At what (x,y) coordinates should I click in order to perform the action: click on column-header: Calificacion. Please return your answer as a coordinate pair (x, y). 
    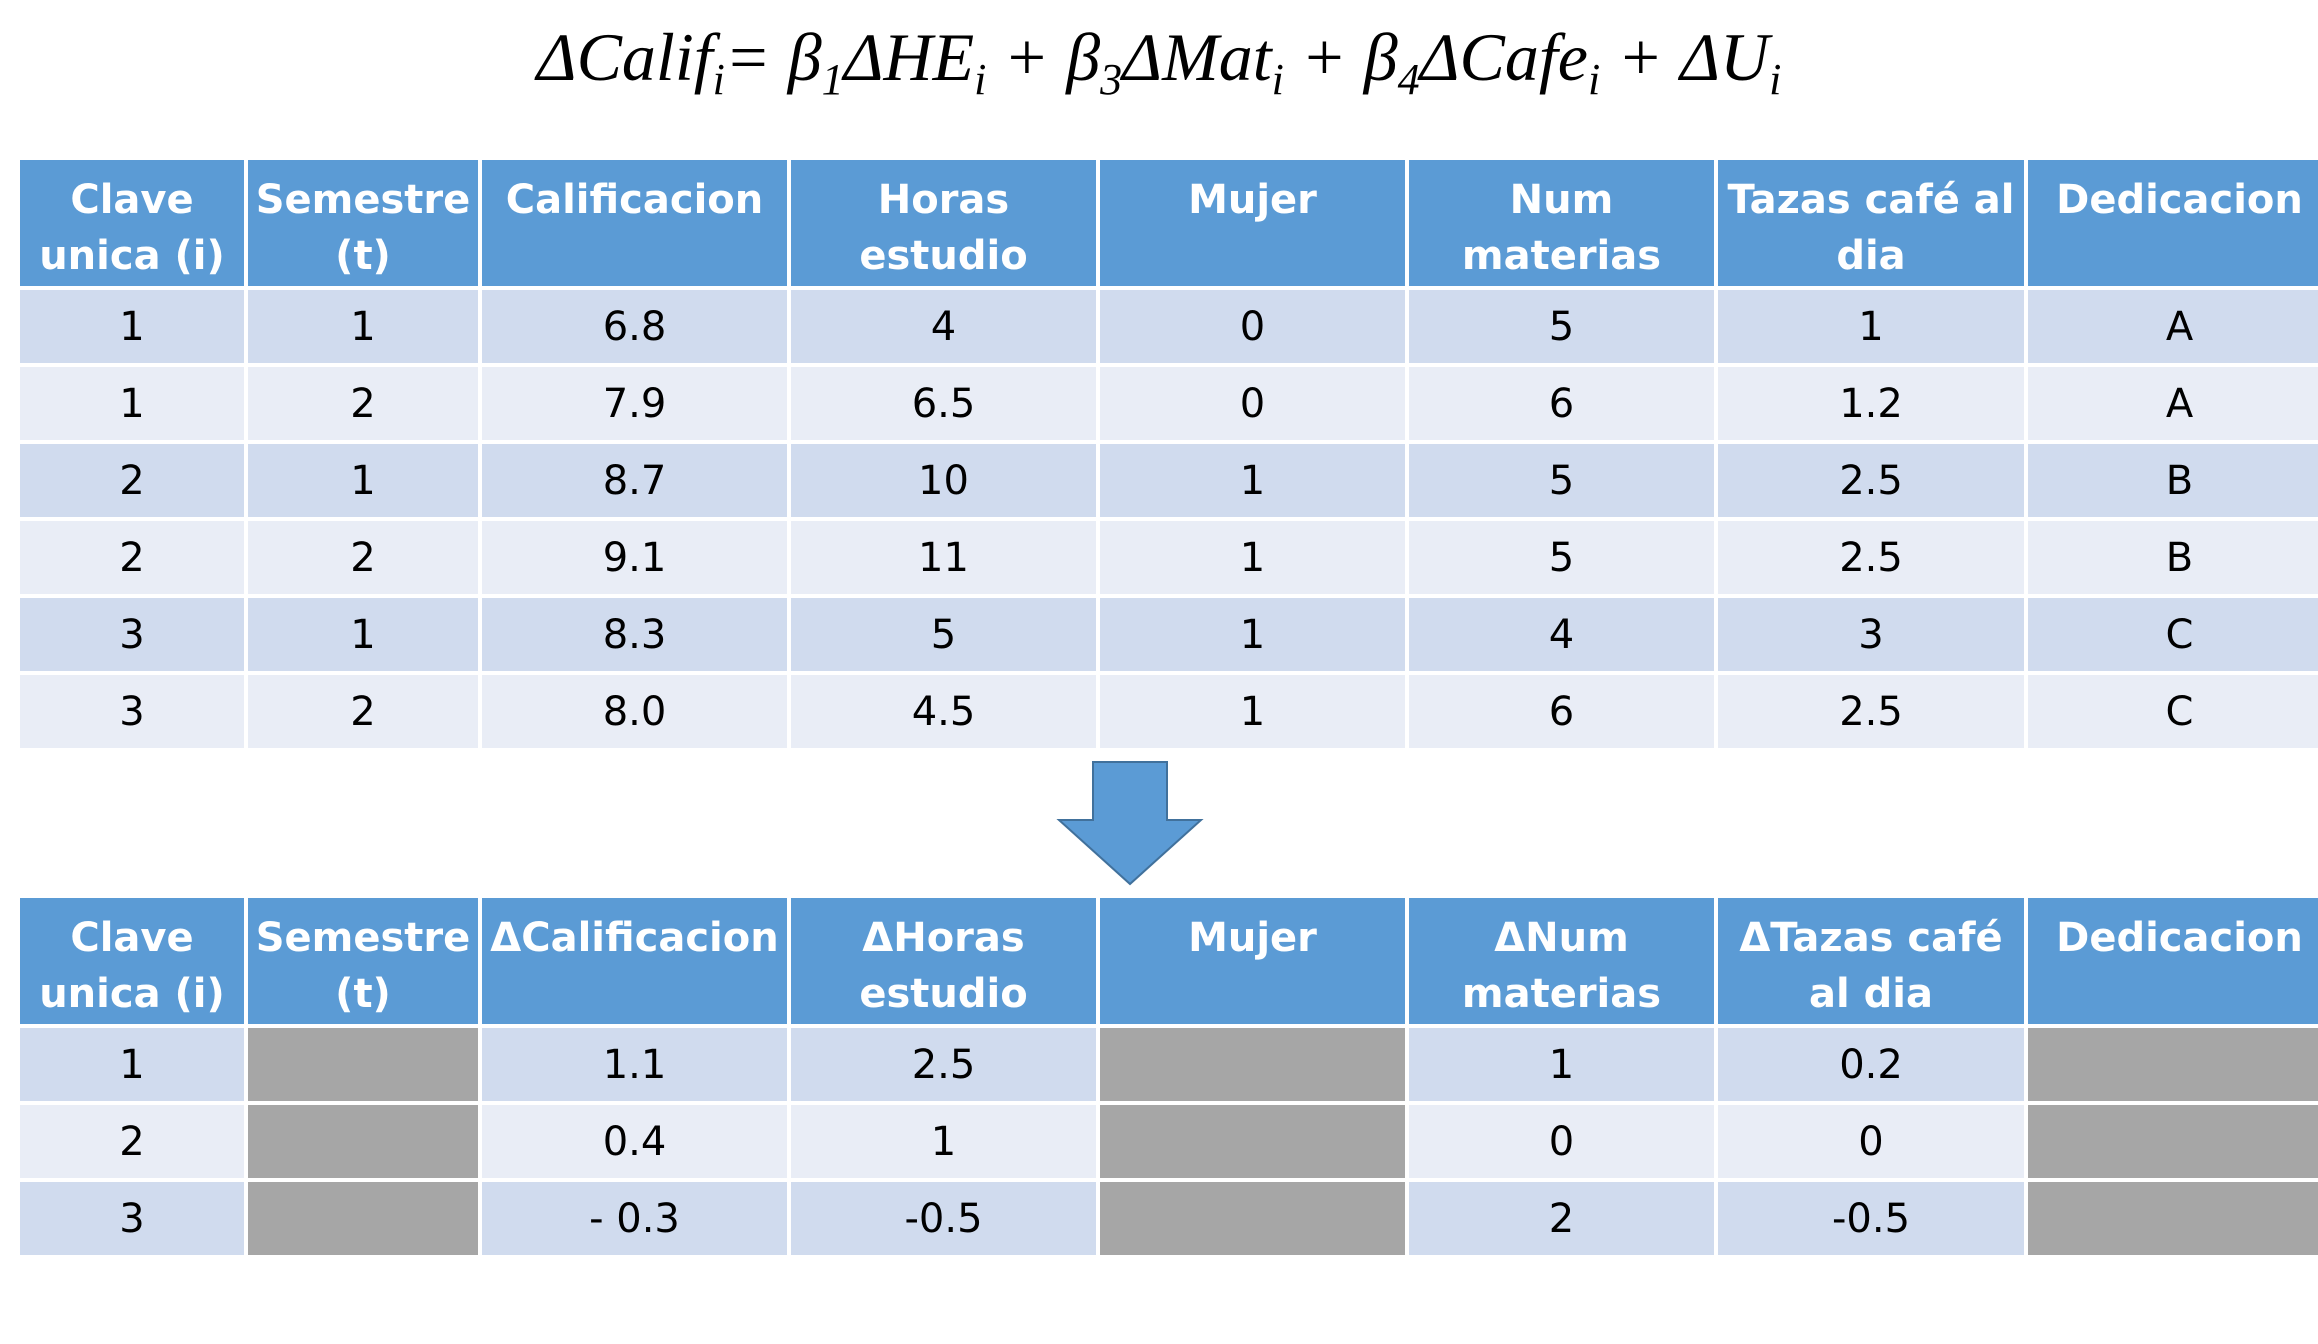
    Looking at the image, I should click on (634, 223).